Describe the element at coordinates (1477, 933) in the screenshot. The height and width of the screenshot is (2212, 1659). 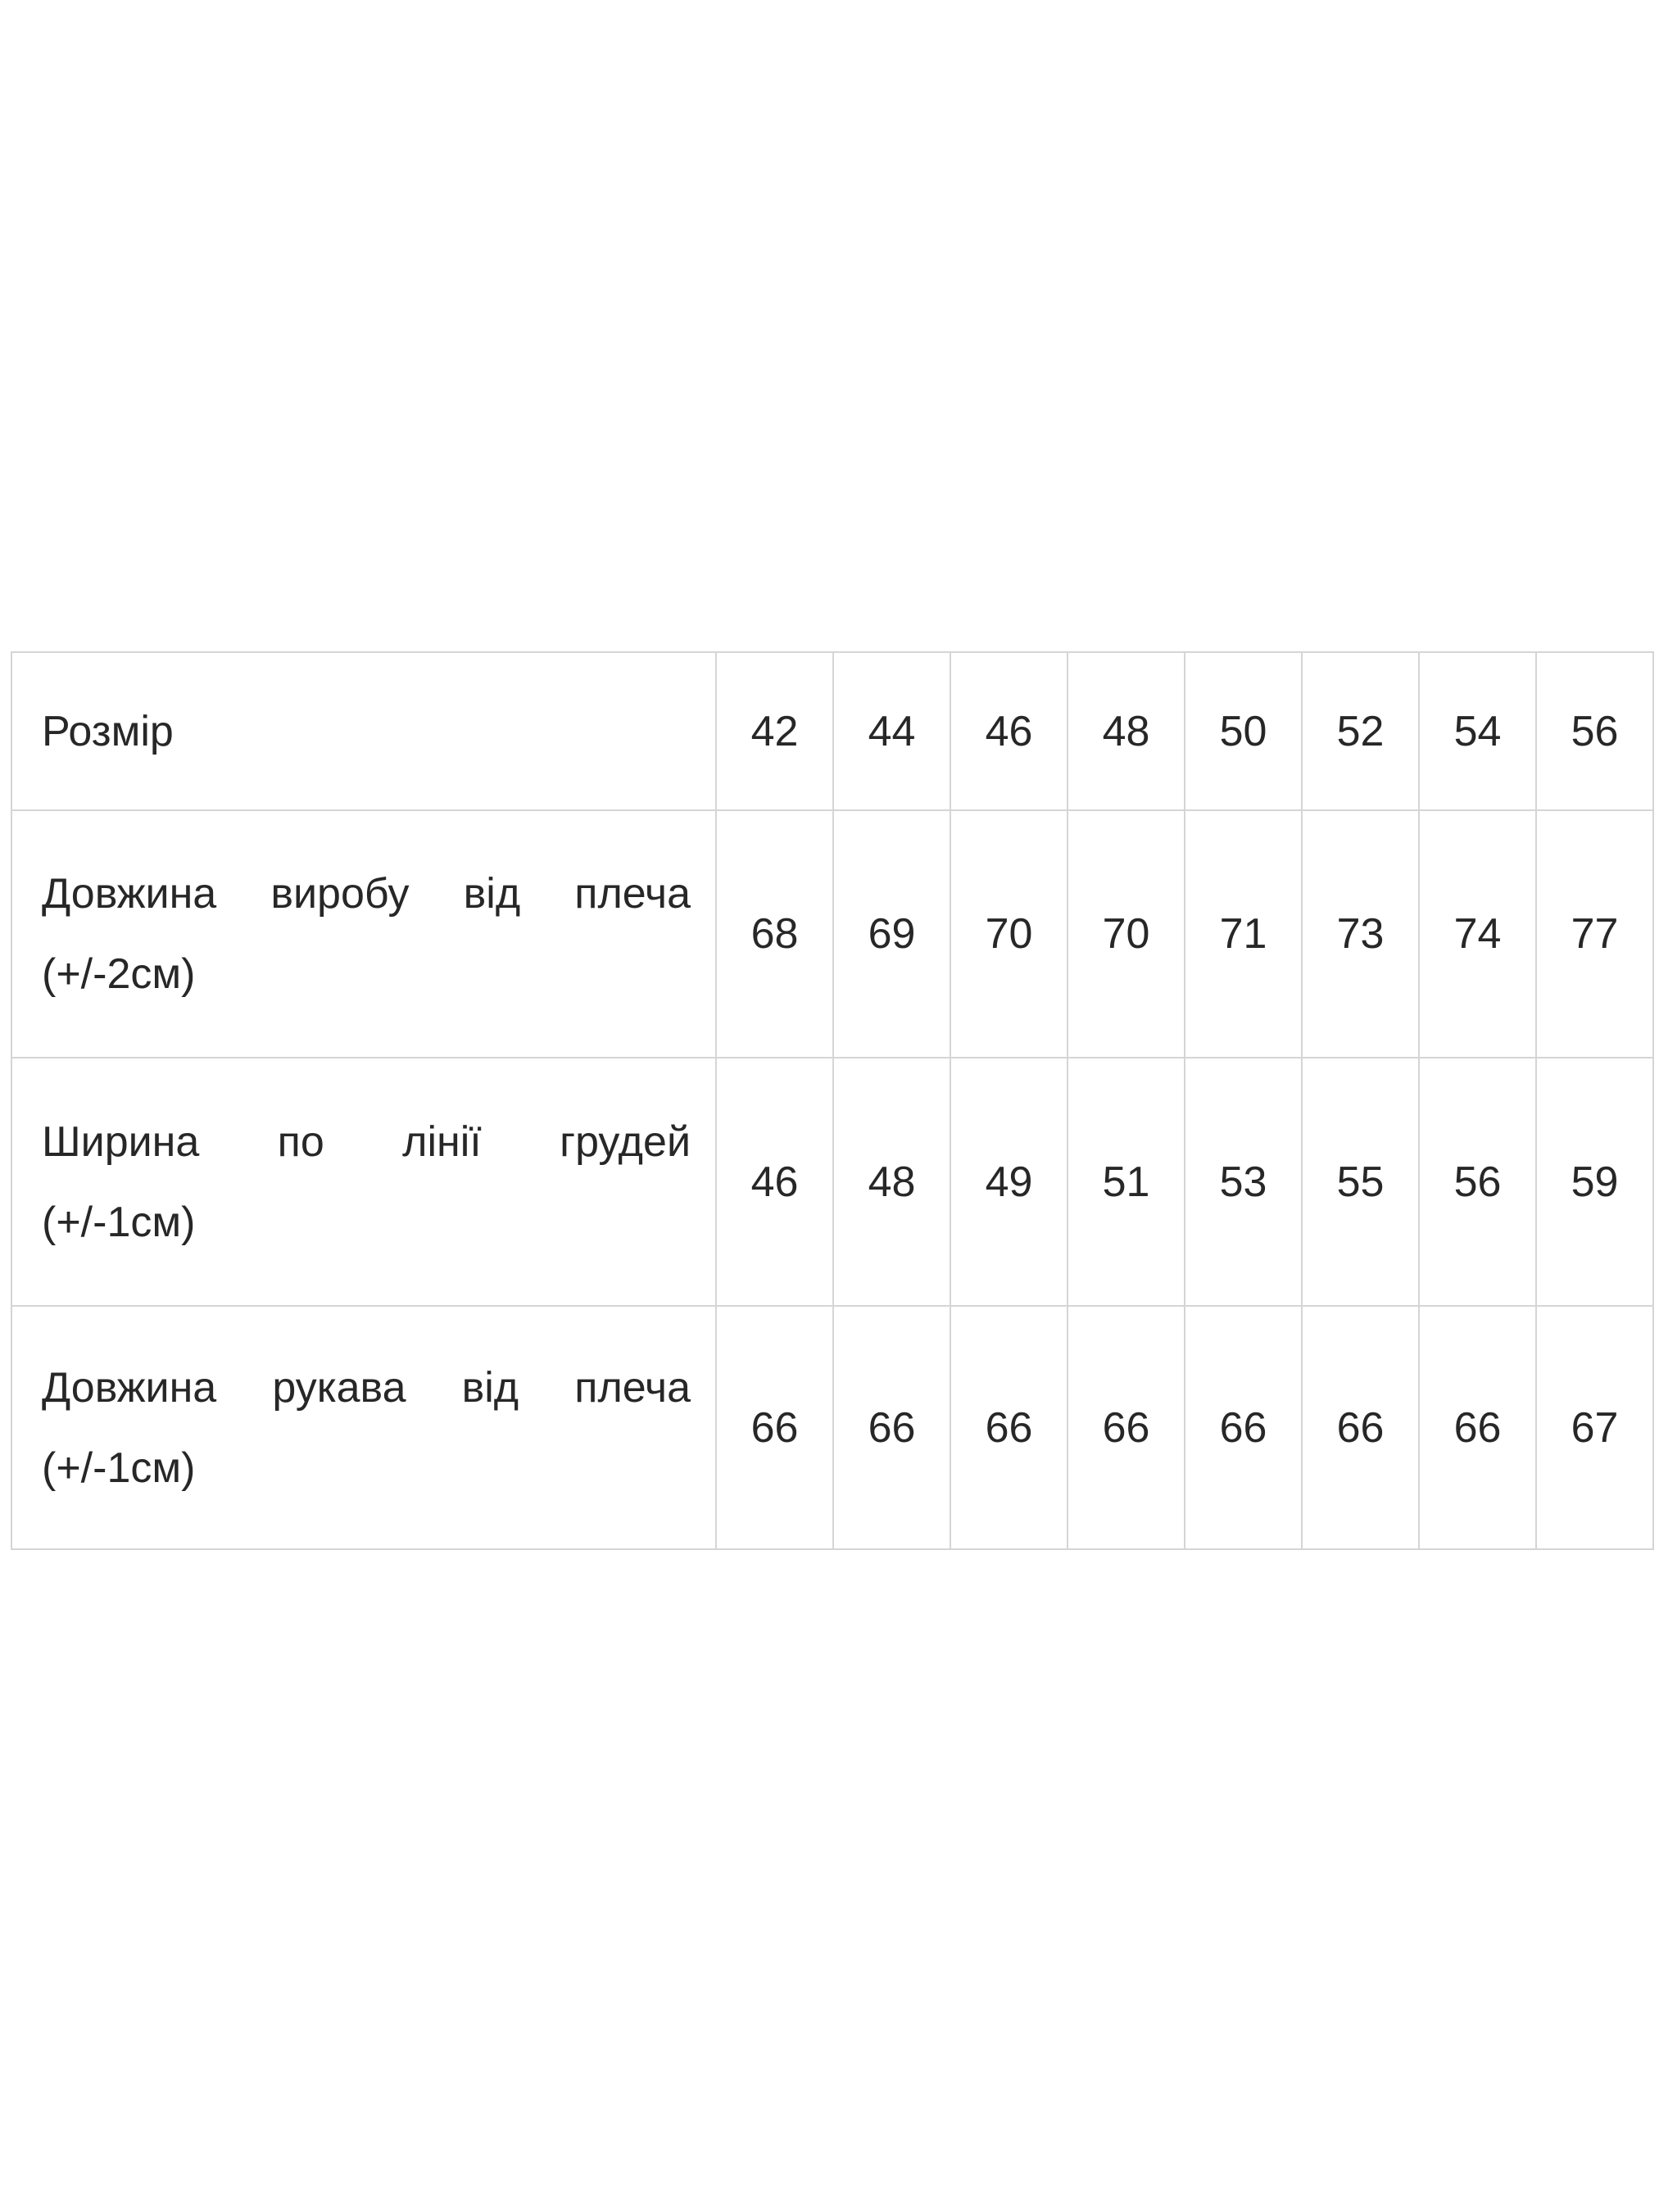
I see `measurement-value: 74` at that location.